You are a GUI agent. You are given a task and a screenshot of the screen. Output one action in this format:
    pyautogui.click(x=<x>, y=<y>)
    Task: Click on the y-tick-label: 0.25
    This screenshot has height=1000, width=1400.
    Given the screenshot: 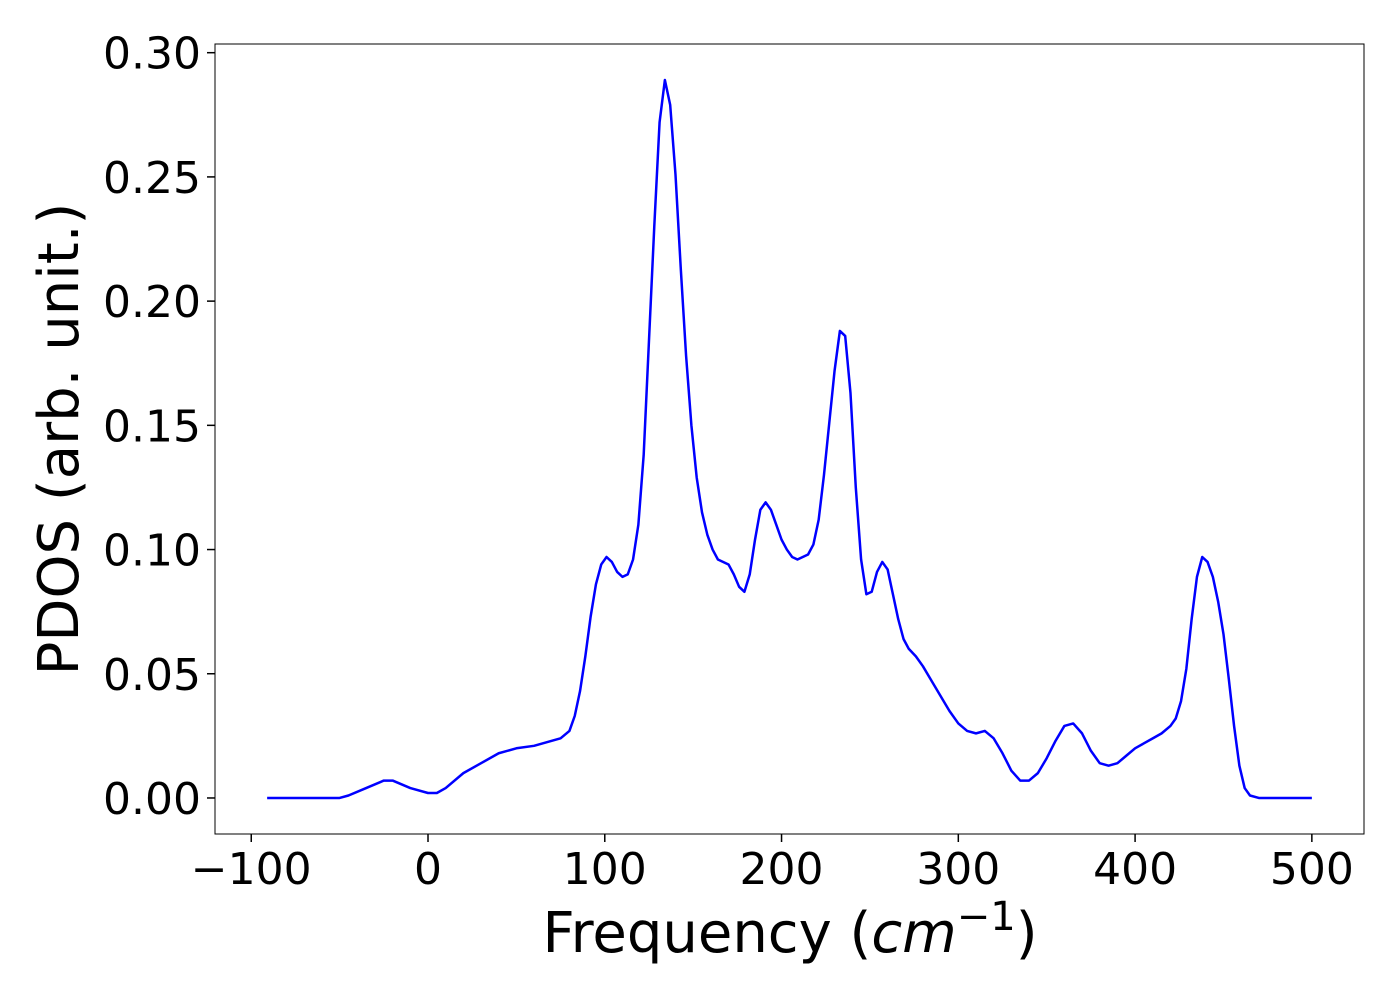 What is the action you would take?
    pyautogui.click(x=152, y=178)
    